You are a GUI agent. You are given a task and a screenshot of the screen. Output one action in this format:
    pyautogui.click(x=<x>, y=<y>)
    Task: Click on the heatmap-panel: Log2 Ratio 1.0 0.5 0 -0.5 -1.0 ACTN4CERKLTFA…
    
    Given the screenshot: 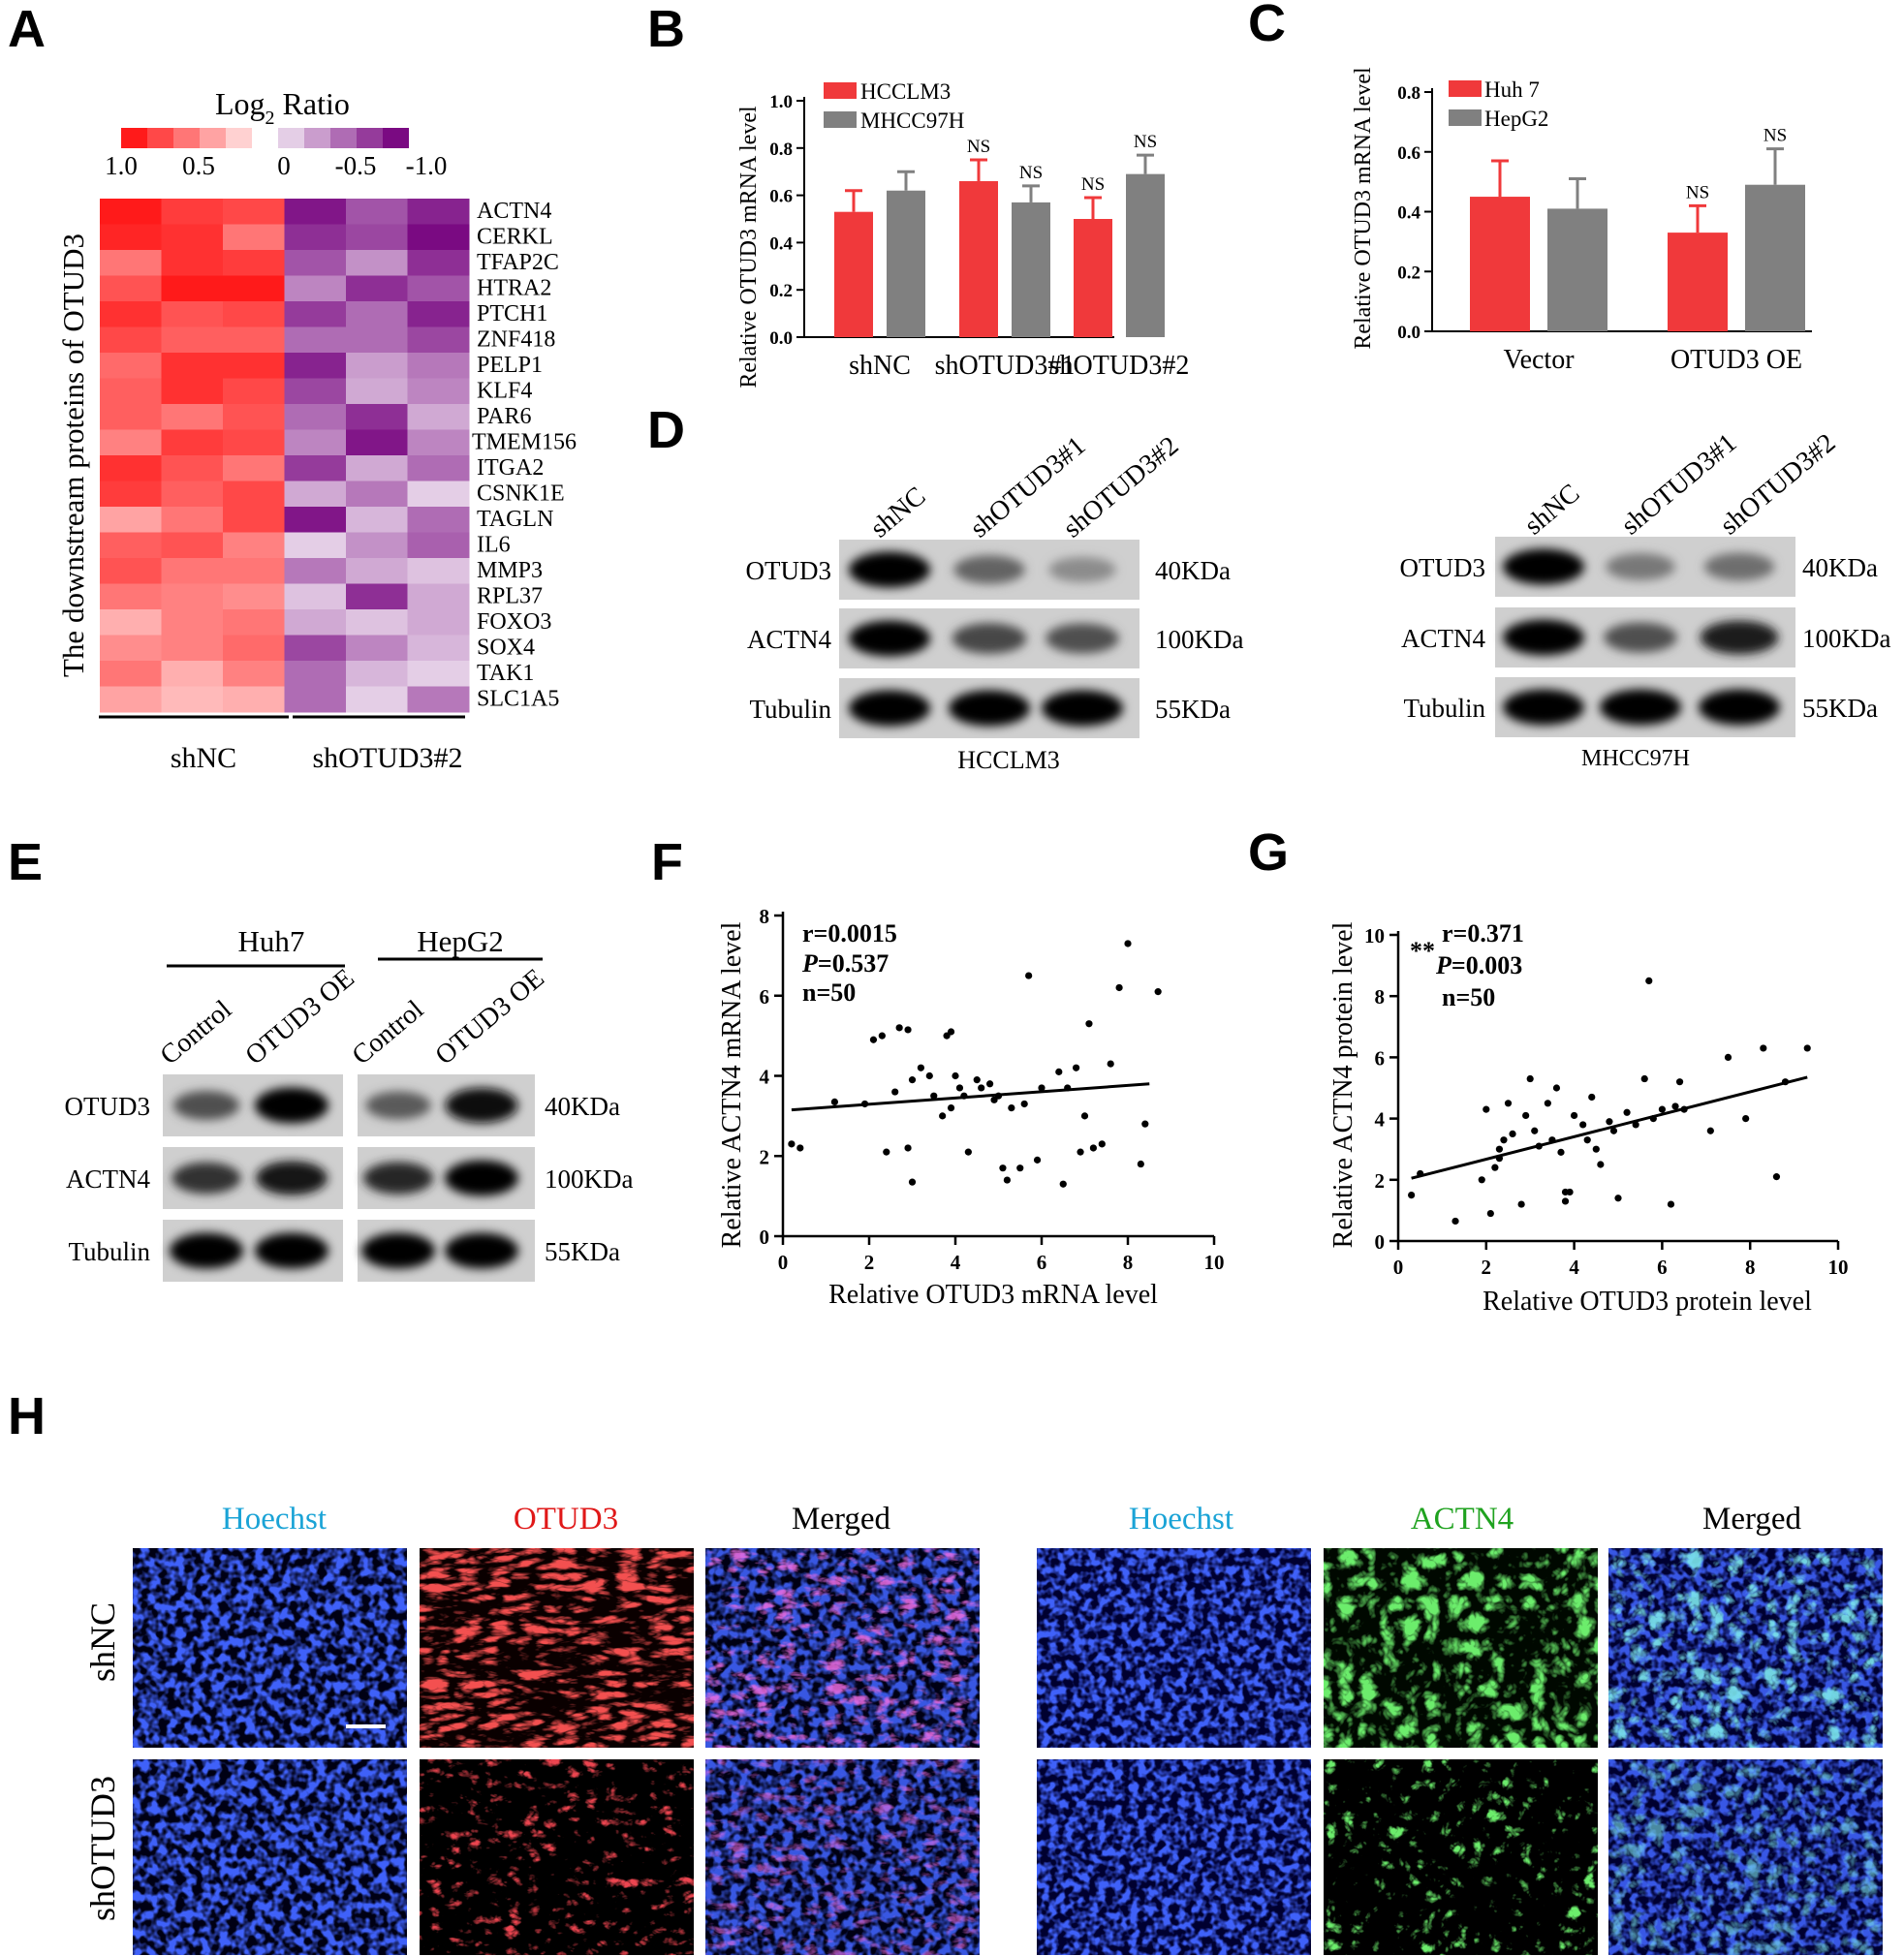 What is the action you would take?
    pyautogui.click(x=316, y=430)
    